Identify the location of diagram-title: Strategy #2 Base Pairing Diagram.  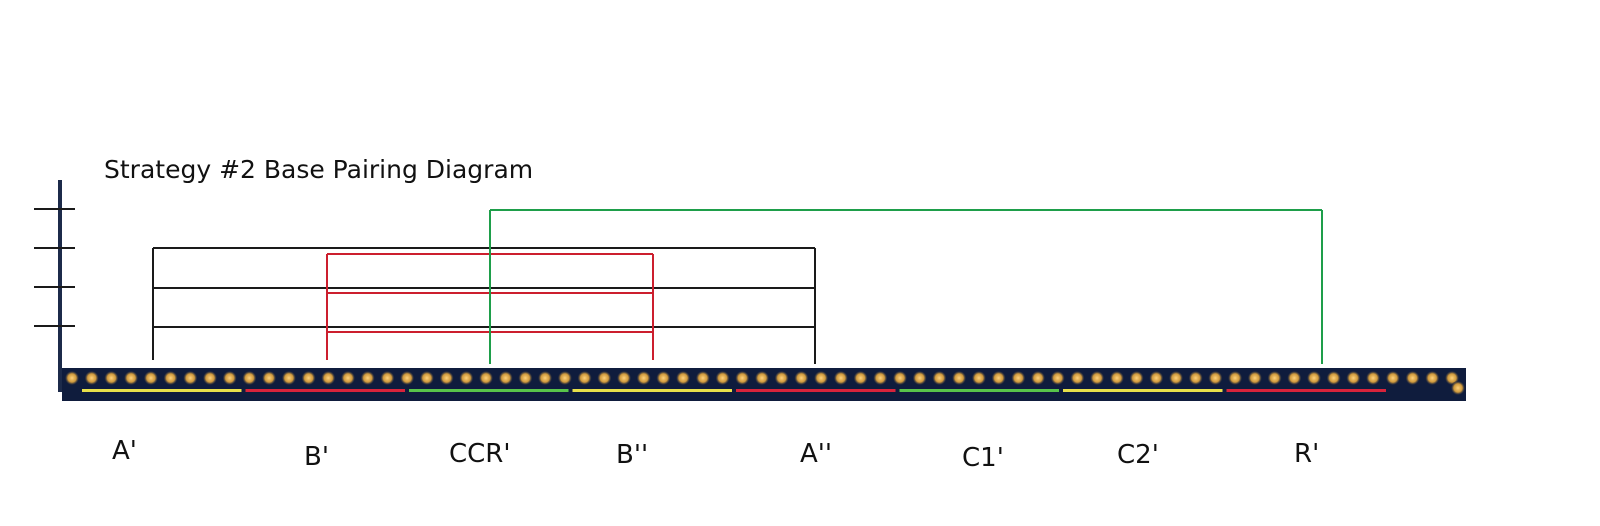
(318, 169).